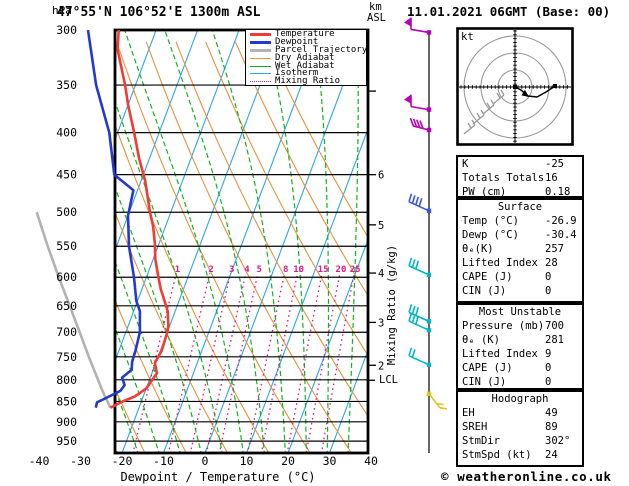 This screenshot has height=486, width=629. Describe the element at coordinates (520, 399) in the screenshot. I see `stats-table-title: Hodograph` at that location.